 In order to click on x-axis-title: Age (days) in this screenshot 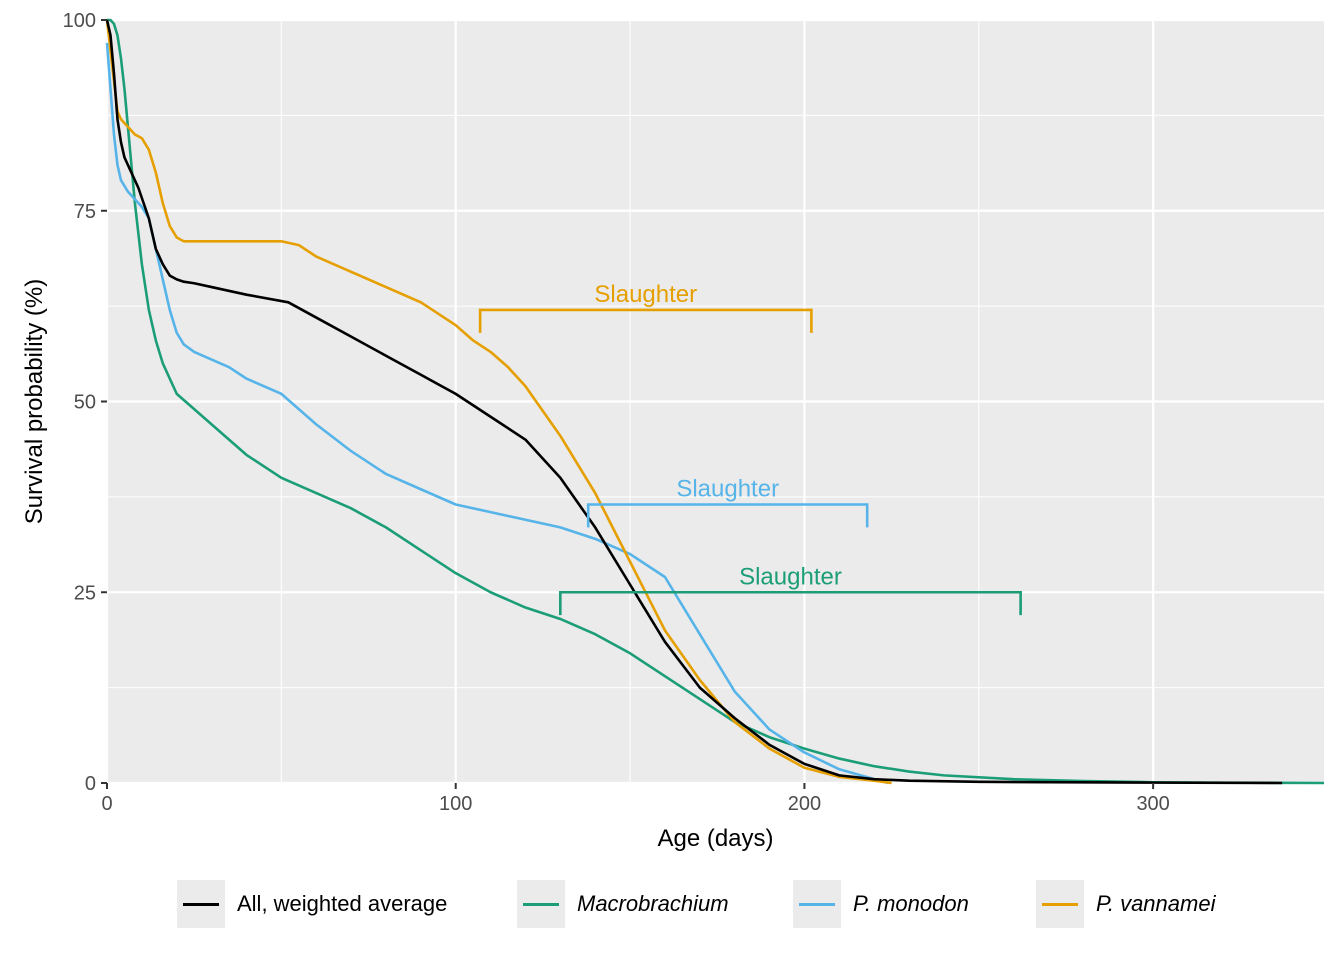, I will do `click(715, 838)`.